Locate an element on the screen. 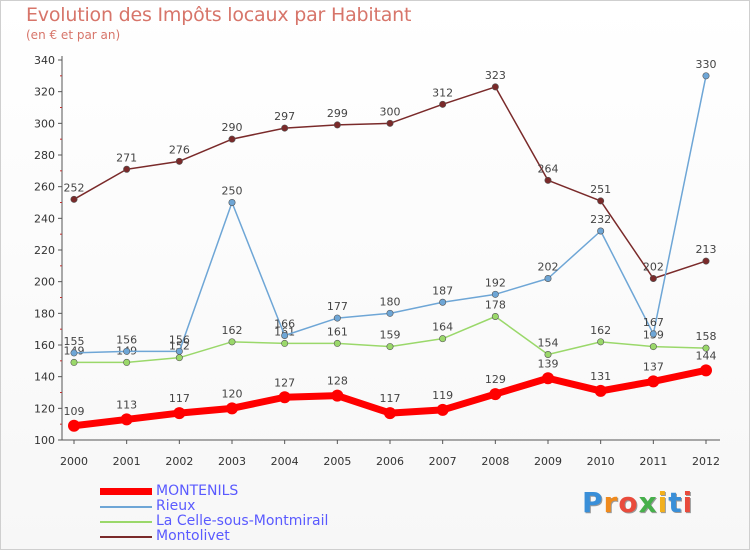  x-tick-label: 2011 is located at coordinates (653, 461).